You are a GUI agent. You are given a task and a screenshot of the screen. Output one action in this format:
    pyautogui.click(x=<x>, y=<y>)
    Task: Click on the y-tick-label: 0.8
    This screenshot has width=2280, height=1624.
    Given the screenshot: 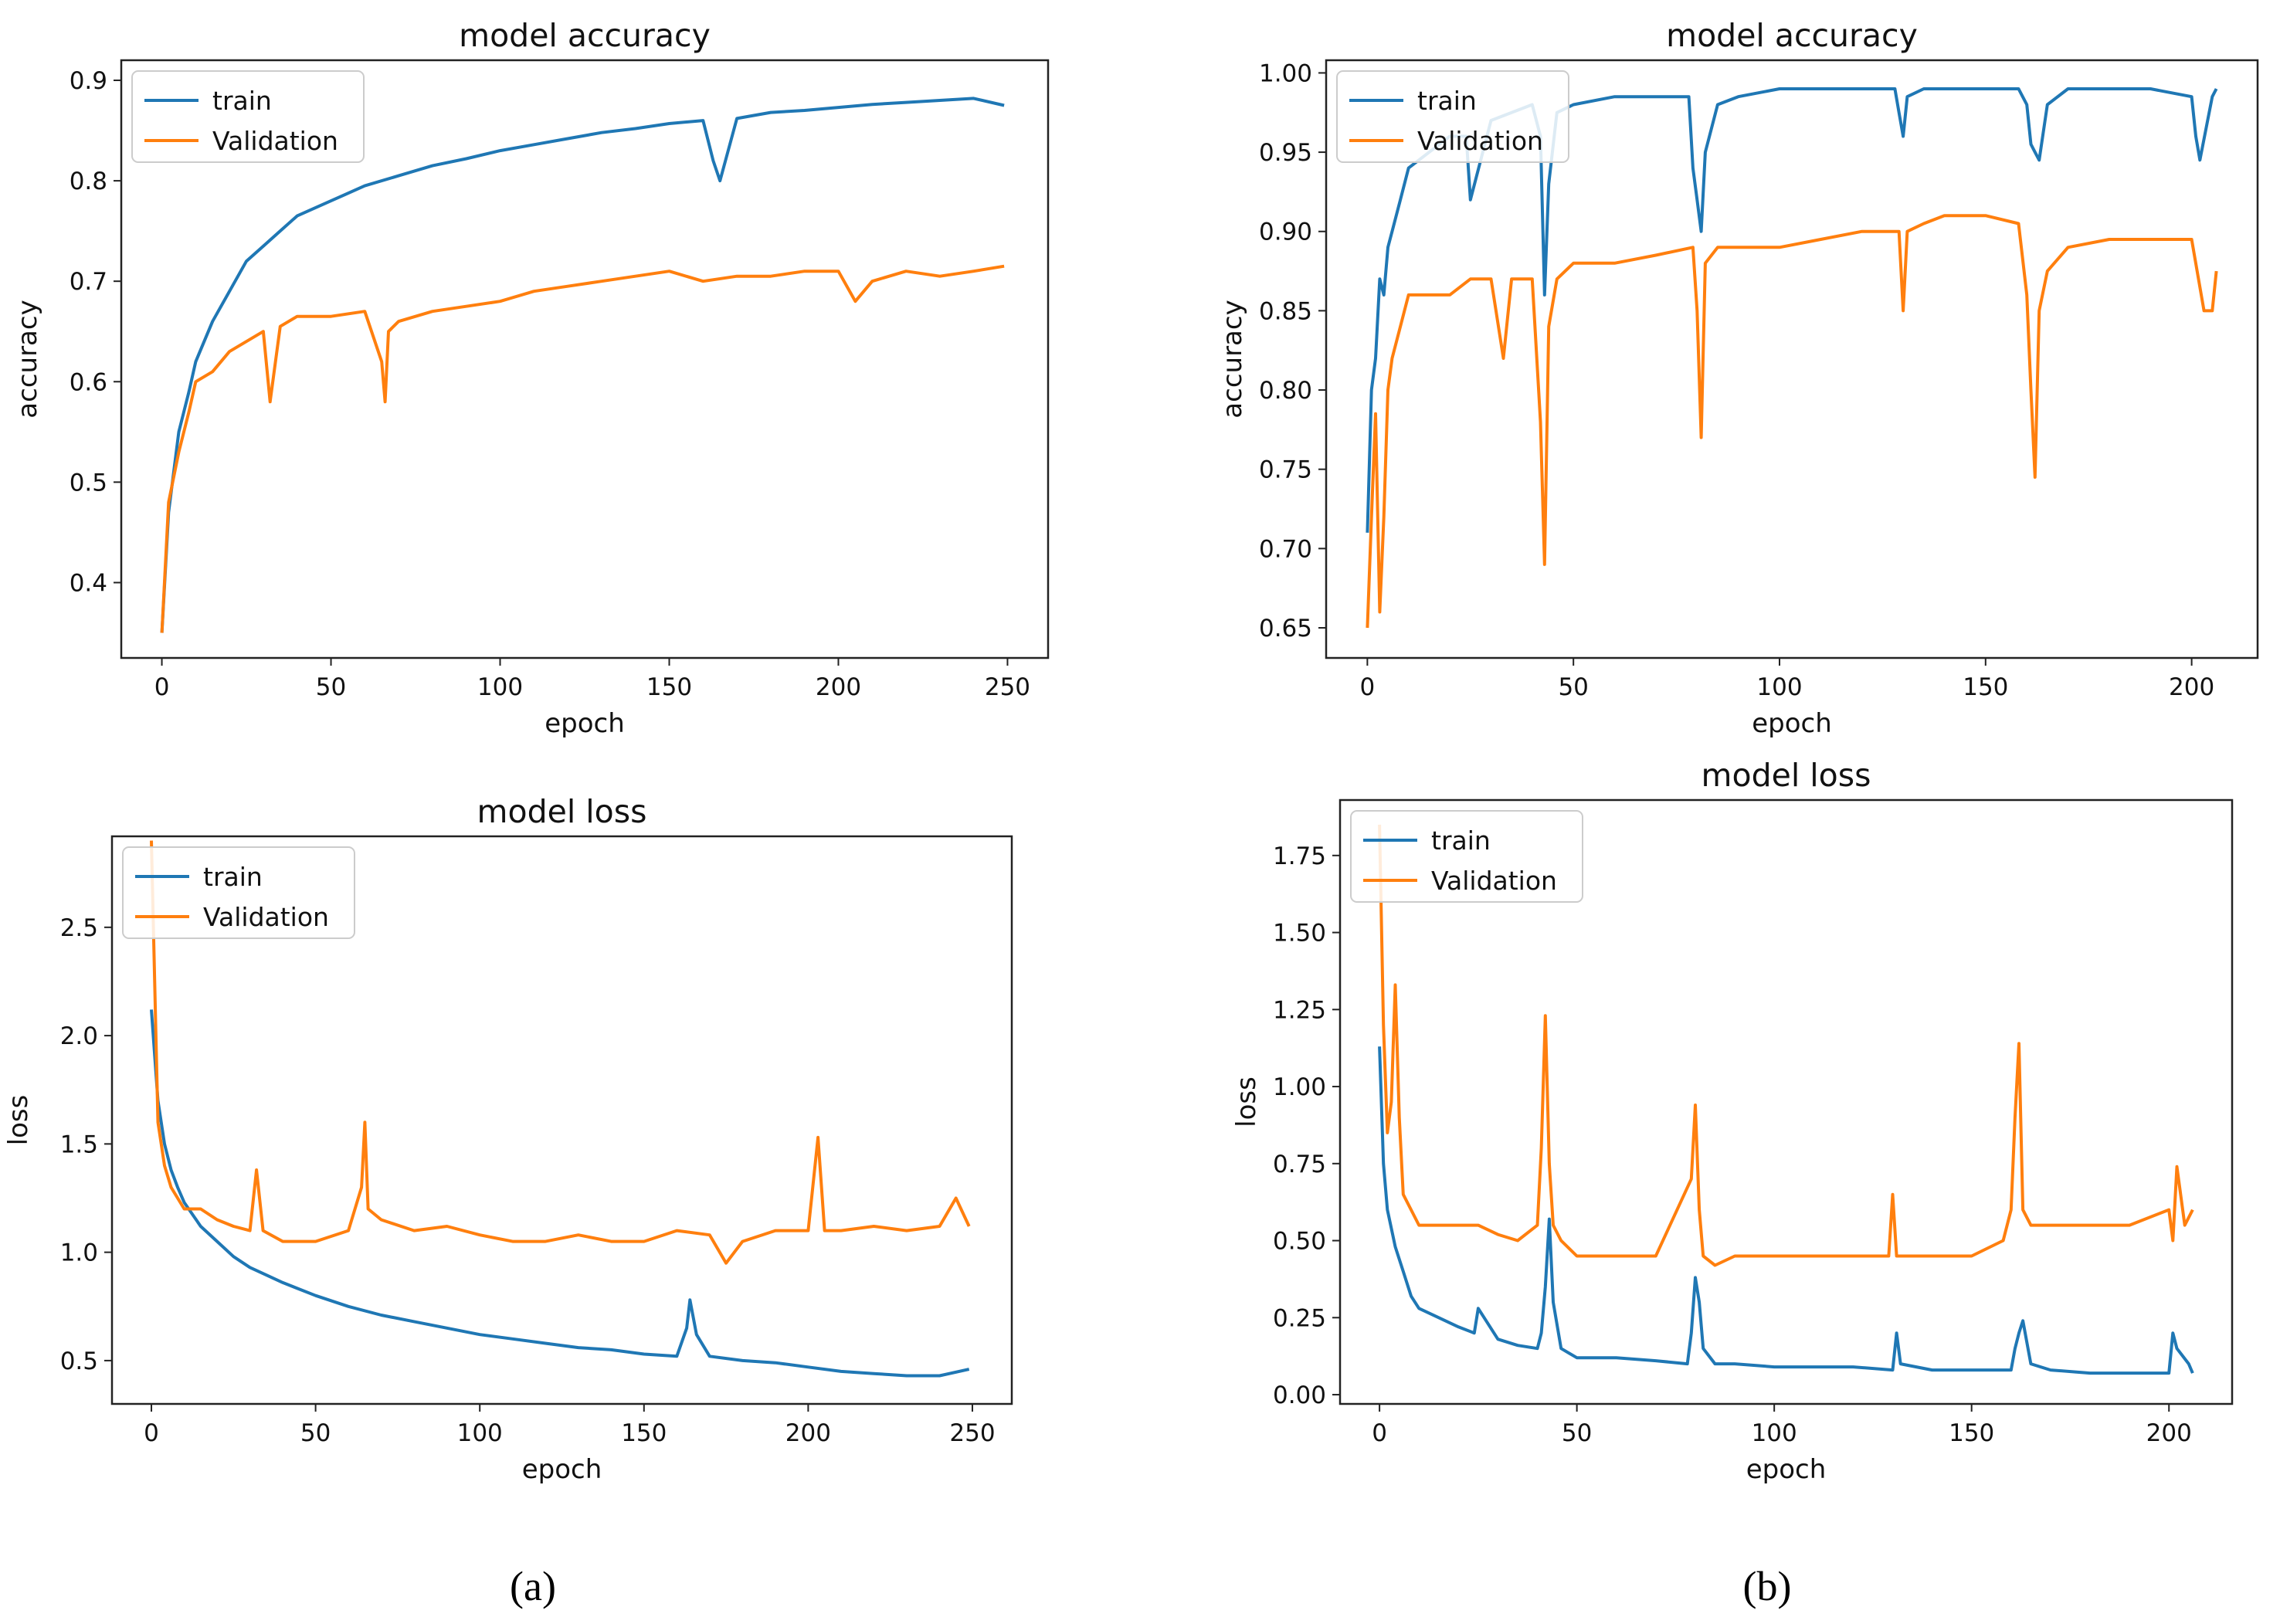 What is the action you would take?
    pyautogui.click(x=88, y=181)
    